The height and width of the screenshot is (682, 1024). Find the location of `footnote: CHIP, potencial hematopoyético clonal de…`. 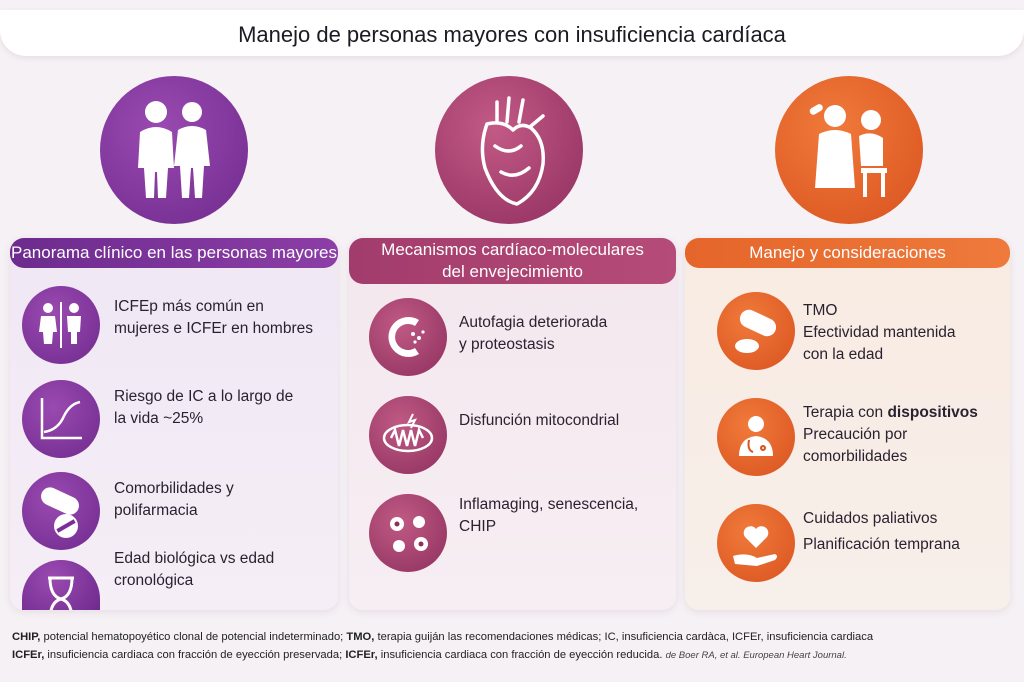

footnote: CHIP, potencial hematopoyético clonal de… is located at coordinates (443, 646).